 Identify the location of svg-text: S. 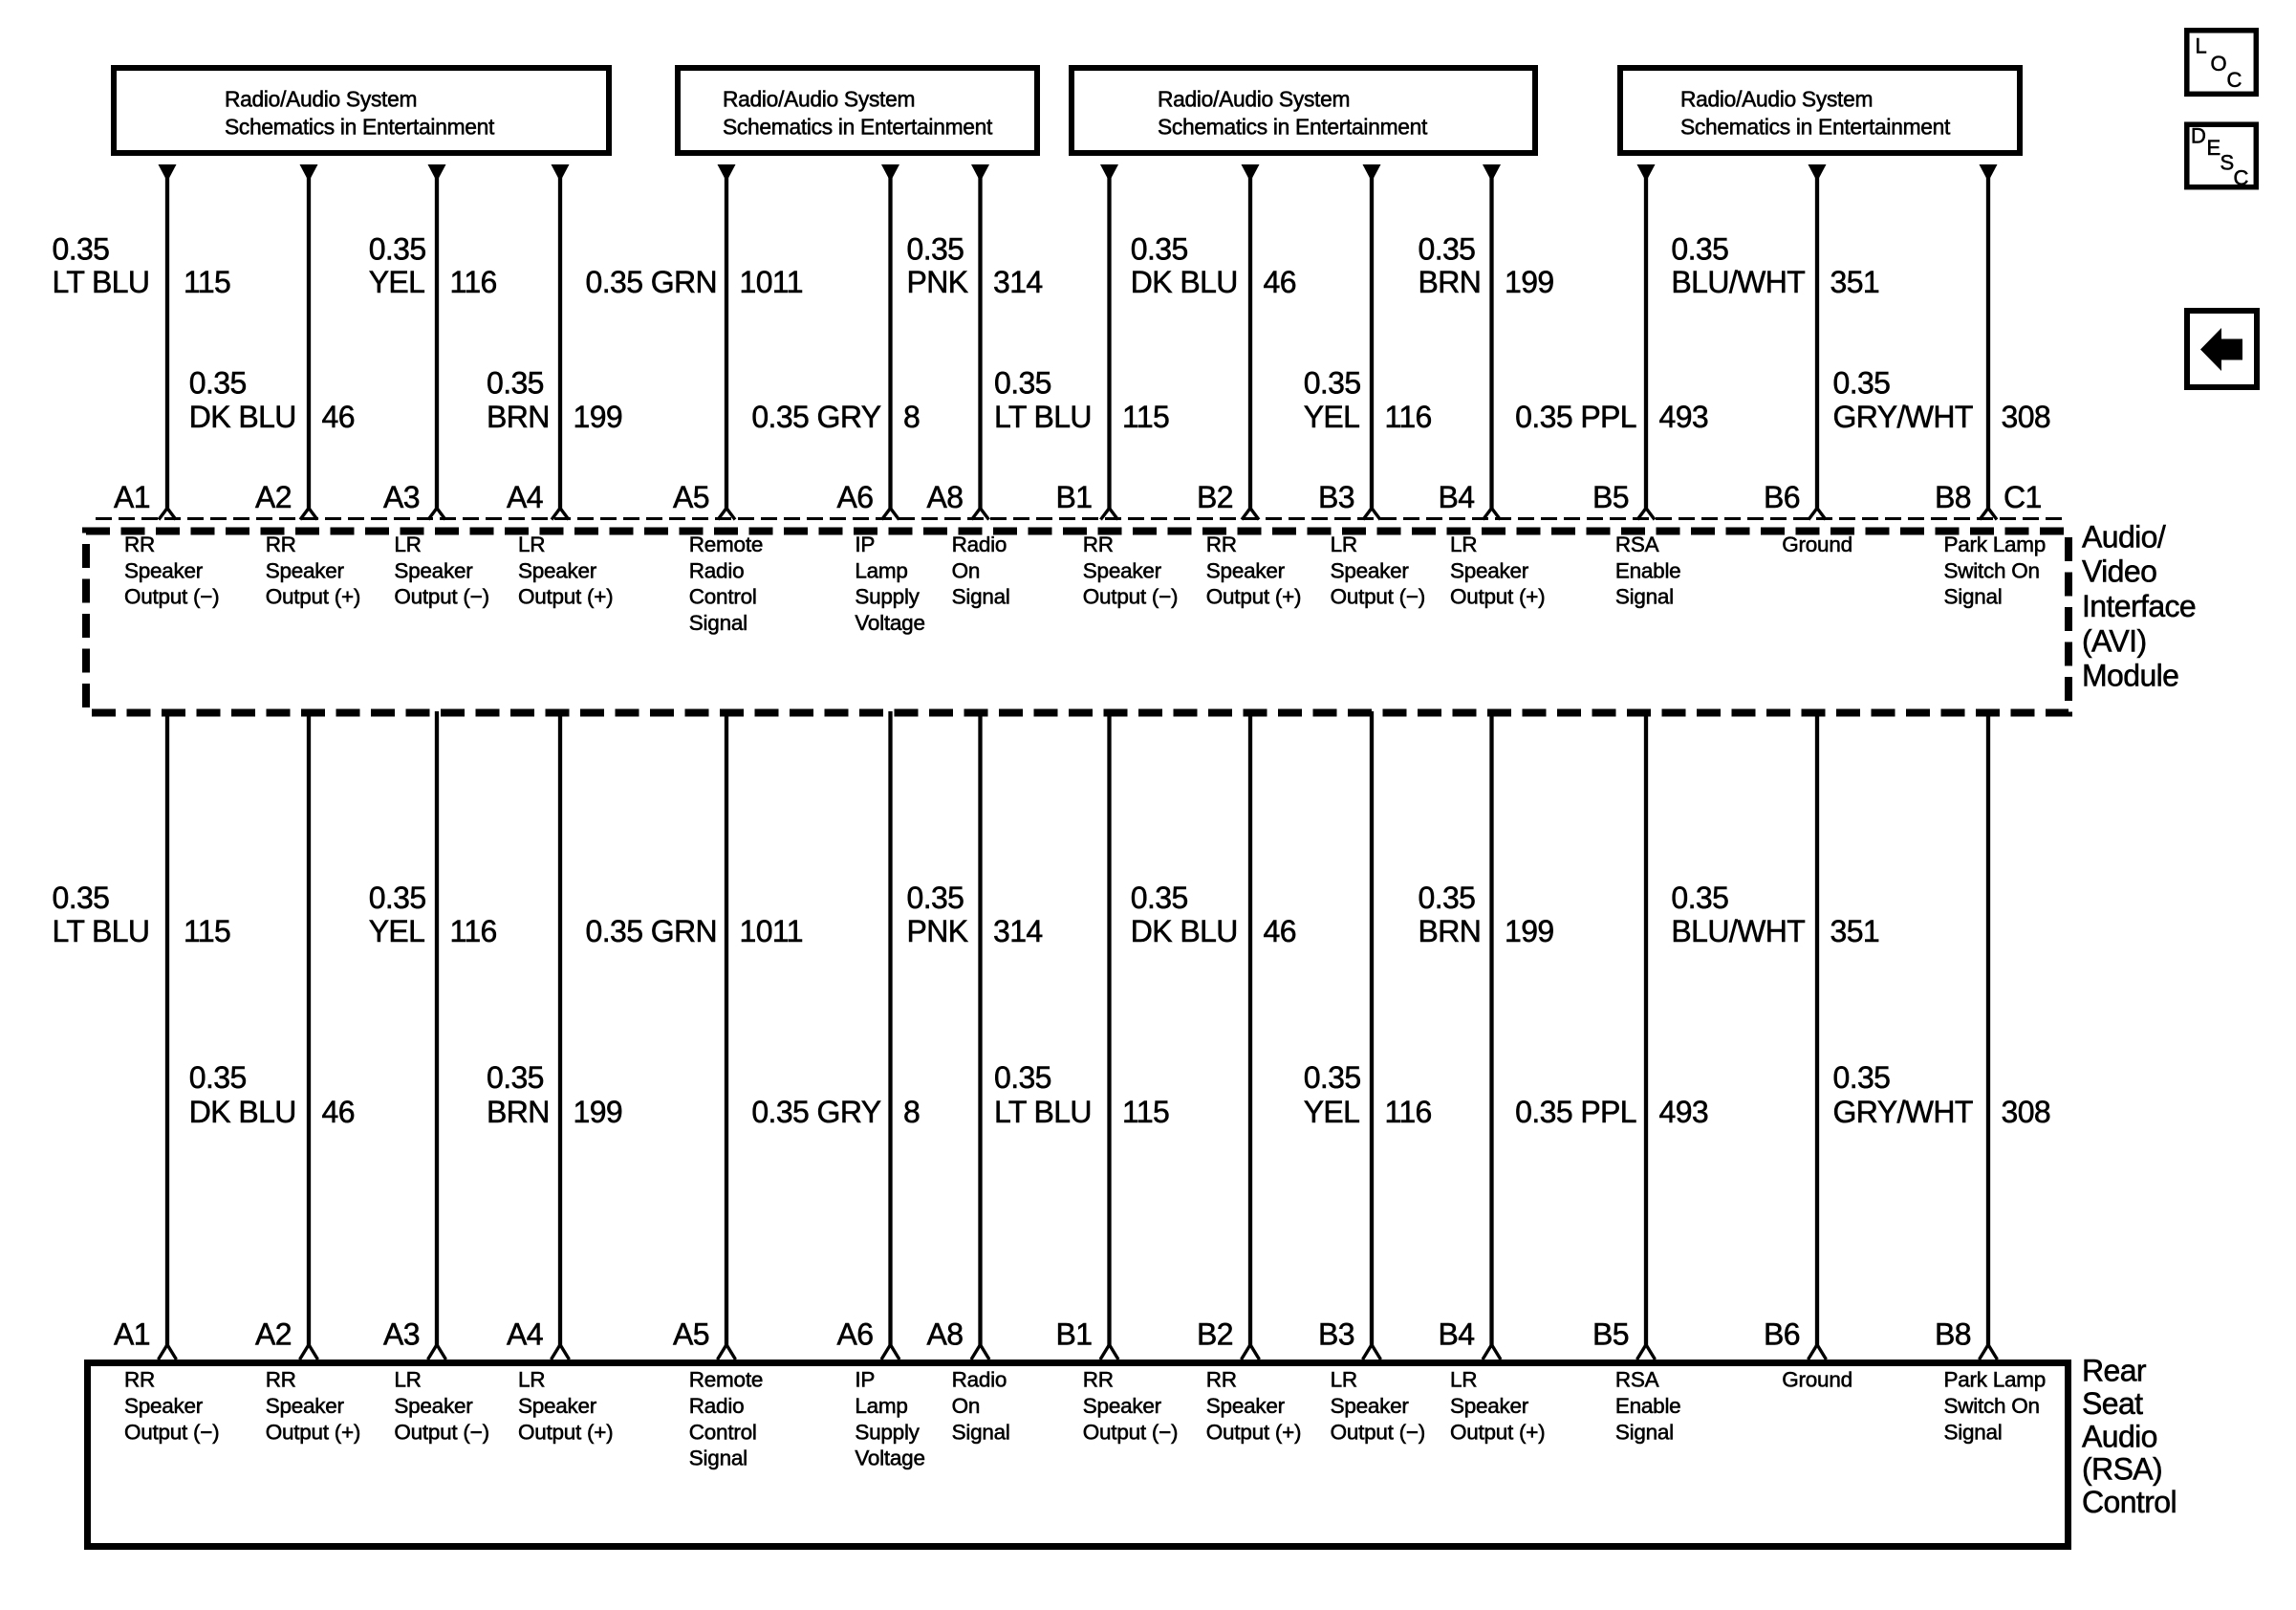
(2227, 163).